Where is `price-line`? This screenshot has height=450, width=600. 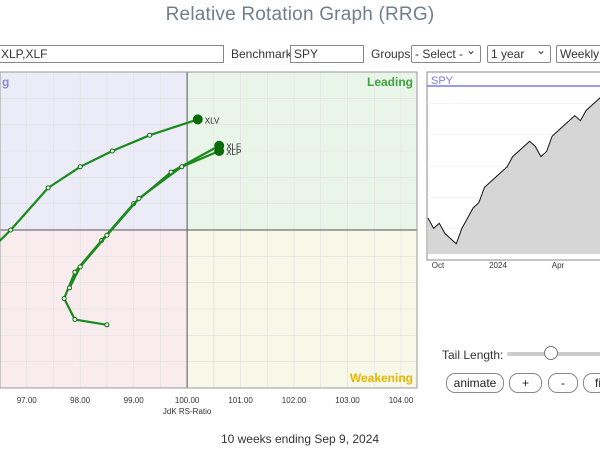
price-line is located at coordinates (513, 171).